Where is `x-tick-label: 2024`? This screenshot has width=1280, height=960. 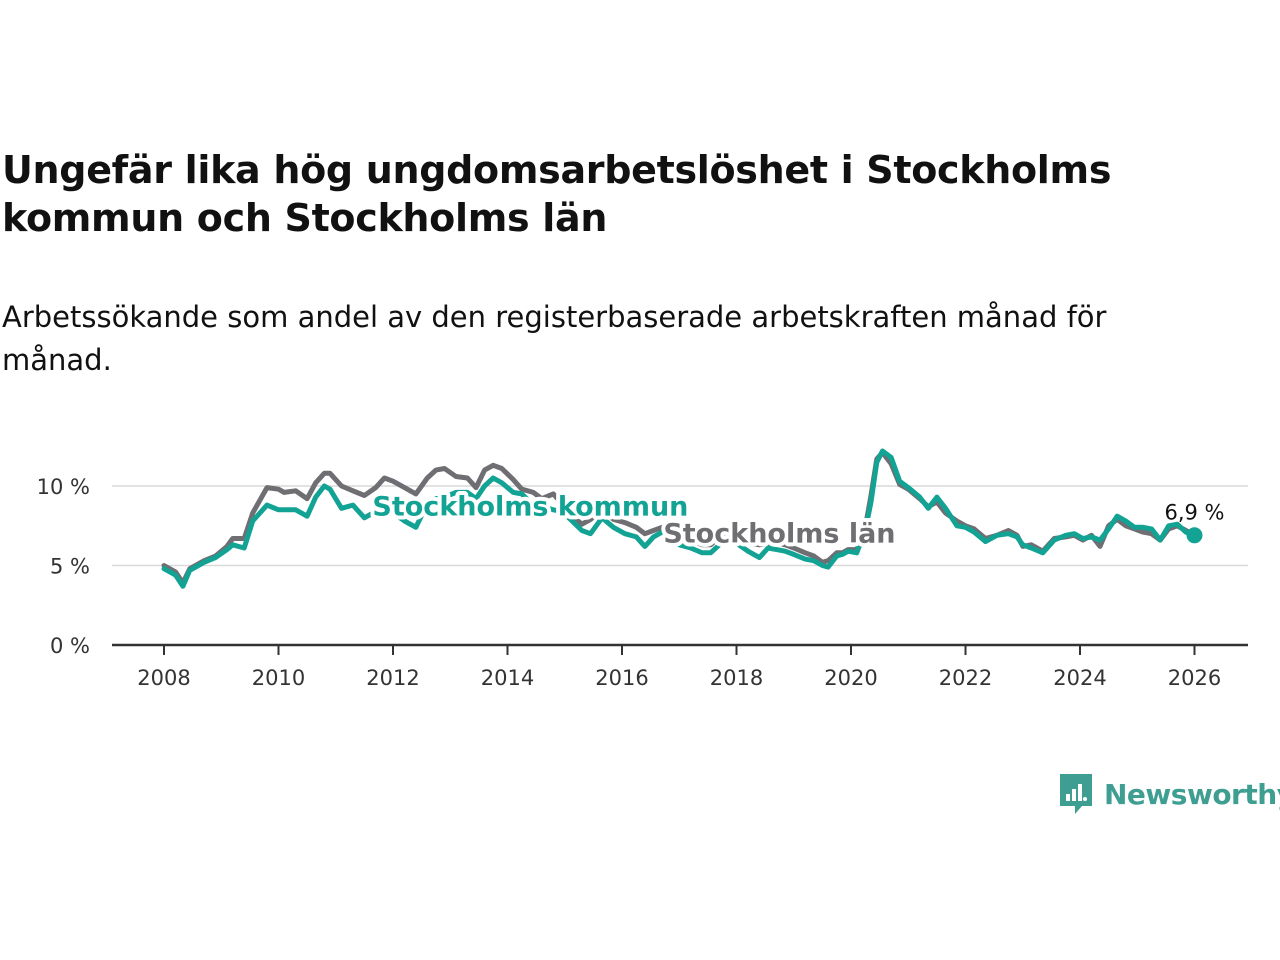 x-tick-label: 2024 is located at coordinates (1079, 678).